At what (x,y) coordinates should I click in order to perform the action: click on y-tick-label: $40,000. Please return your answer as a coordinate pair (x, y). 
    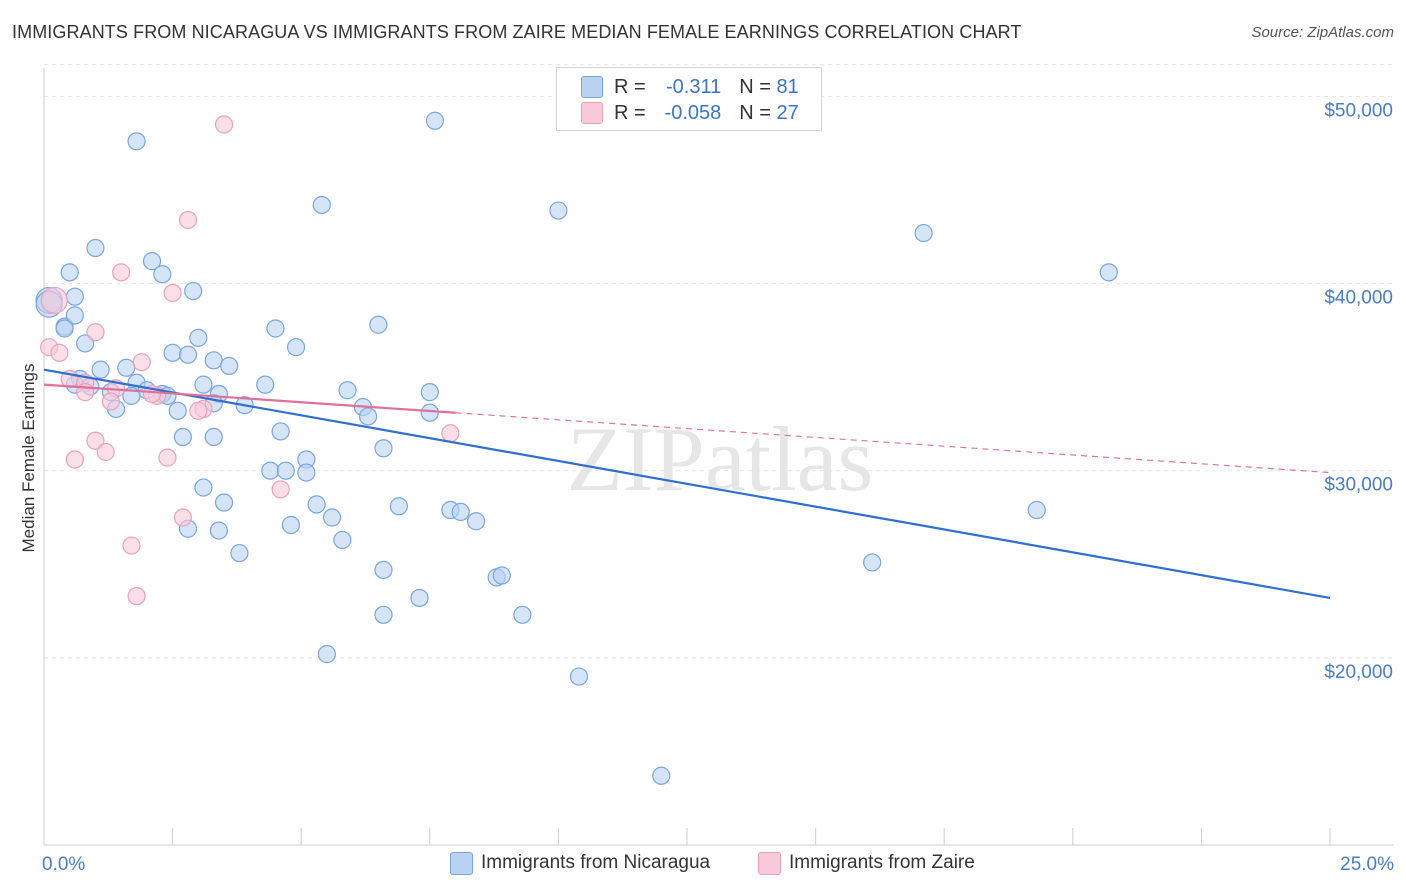
    Looking at the image, I should click on (1358, 298).